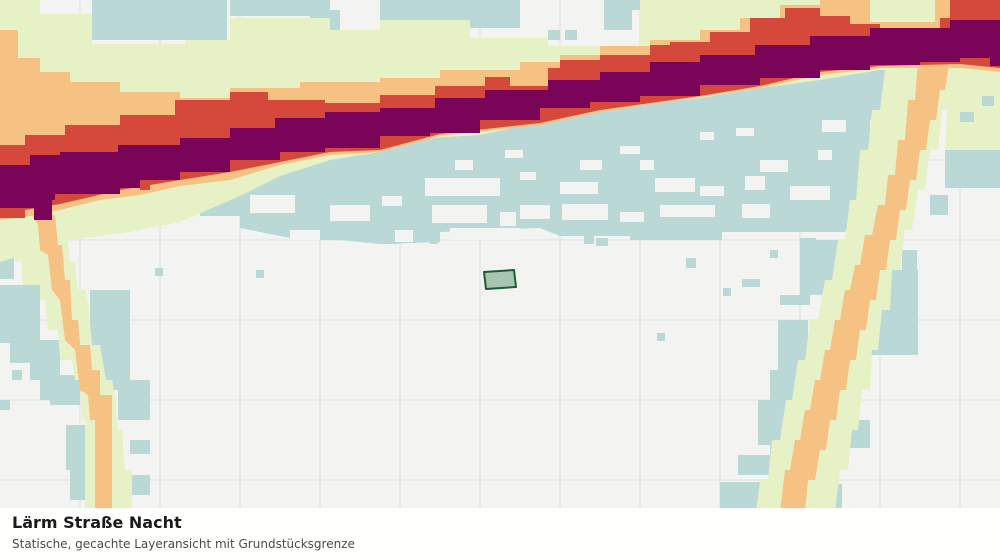 This screenshot has height=560, width=1000. I want to click on uncovered-areas, so click(569, 181).